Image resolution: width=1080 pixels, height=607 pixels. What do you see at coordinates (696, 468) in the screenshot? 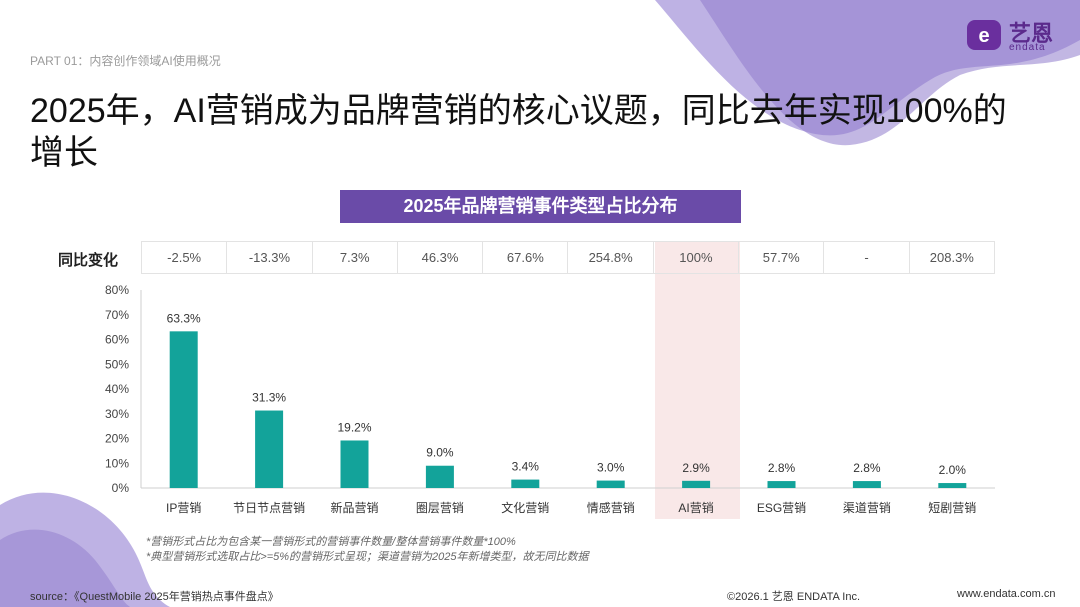
I see `bar-value-label: 2.9%` at bounding box center [696, 468].